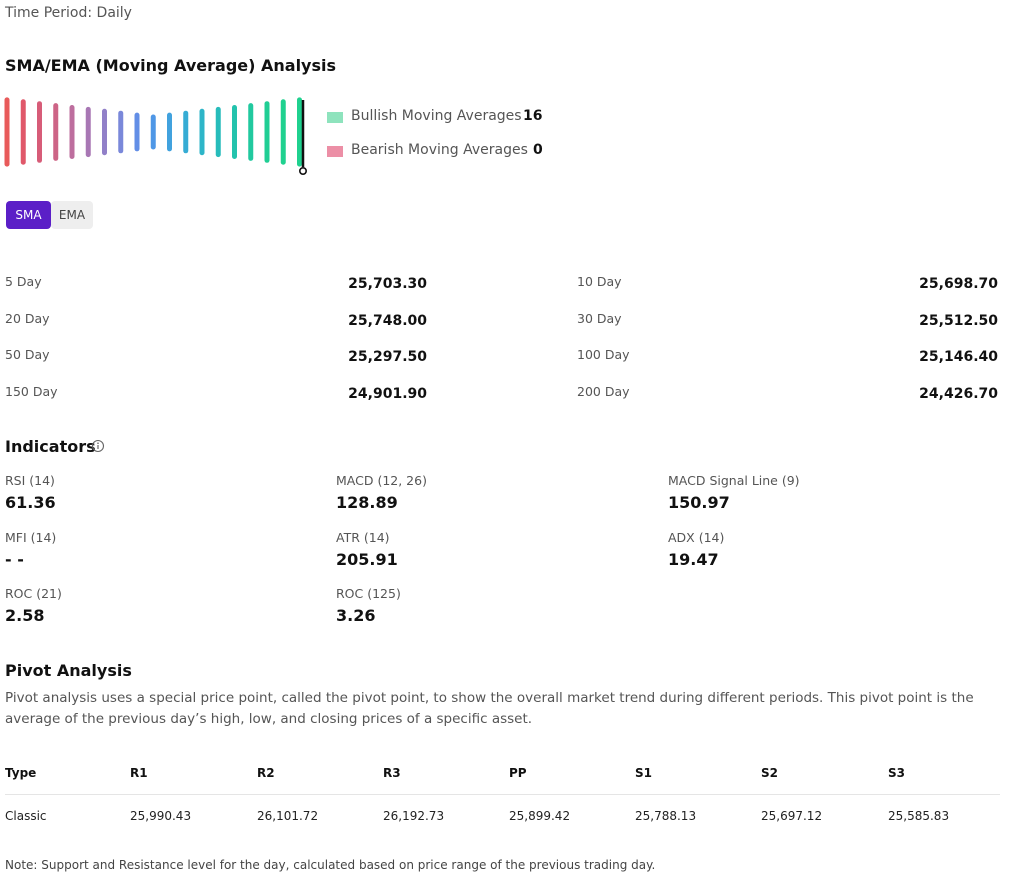  Describe the element at coordinates (392, 773) in the screenshot. I see `table-header: R3` at that location.